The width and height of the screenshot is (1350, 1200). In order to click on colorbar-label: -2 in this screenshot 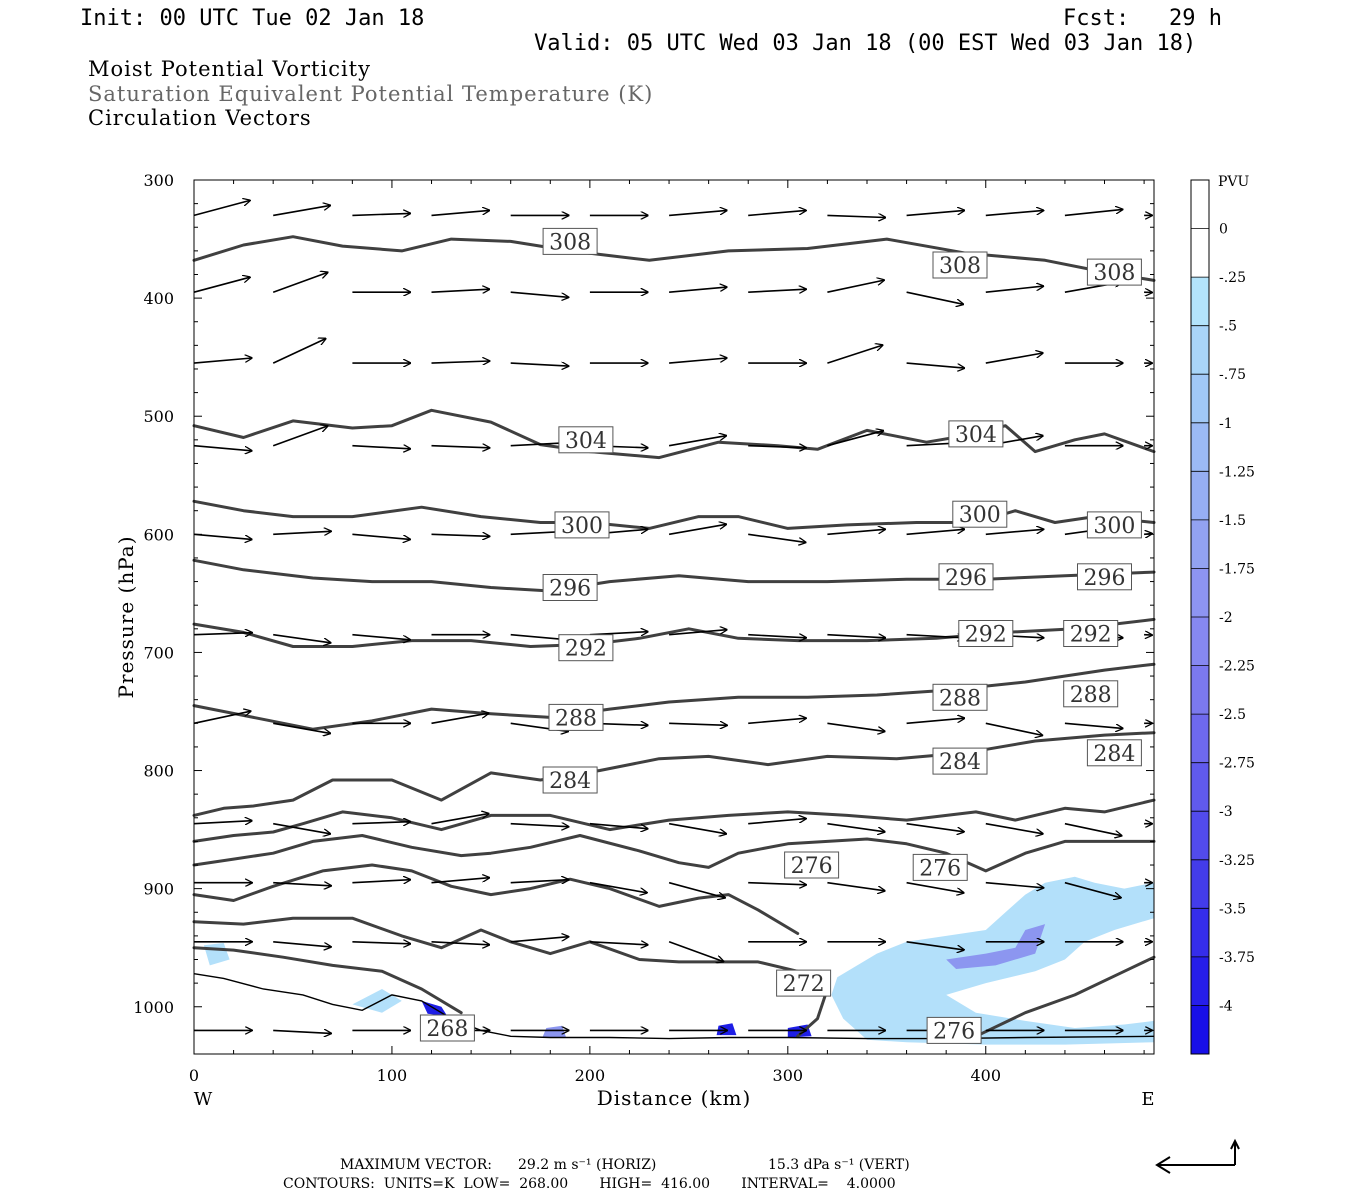, I will do `click(1226, 618)`.